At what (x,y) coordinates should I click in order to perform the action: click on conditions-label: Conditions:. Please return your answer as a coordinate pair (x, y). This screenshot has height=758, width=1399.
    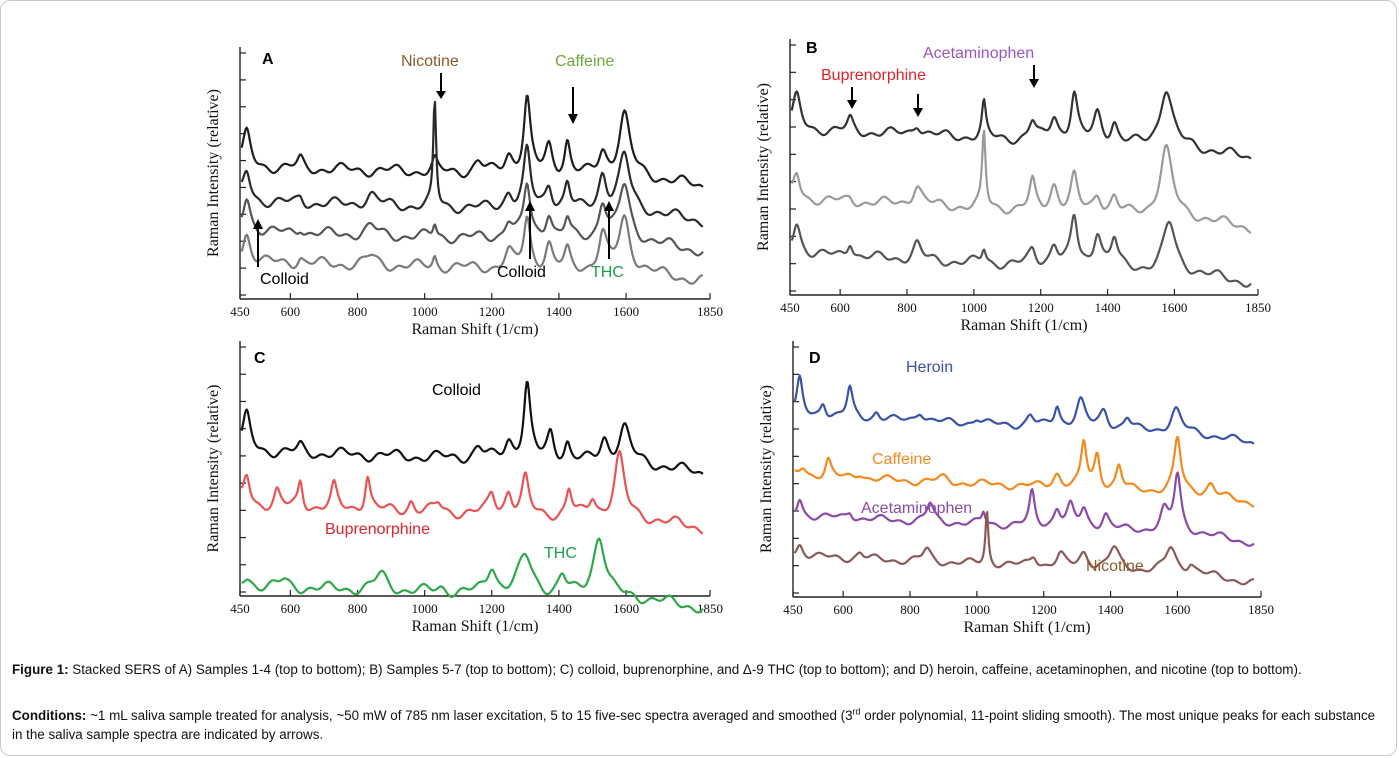
    Looking at the image, I should click on (49, 715).